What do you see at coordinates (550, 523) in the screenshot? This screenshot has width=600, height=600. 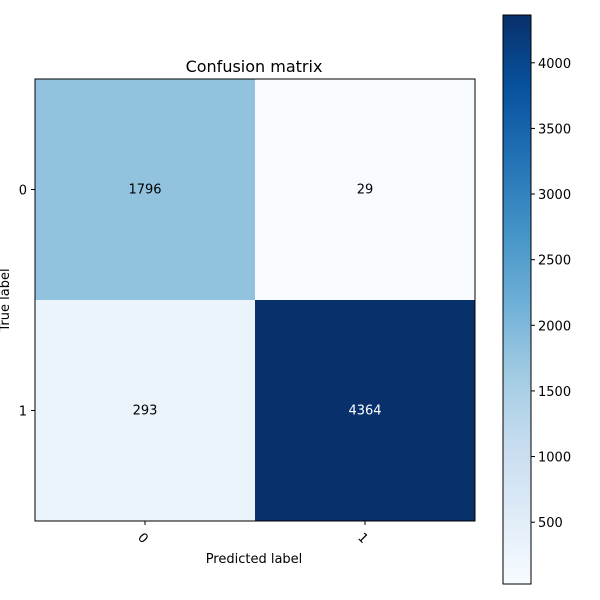 I see `colorbar-tick-label: 500` at bounding box center [550, 523].